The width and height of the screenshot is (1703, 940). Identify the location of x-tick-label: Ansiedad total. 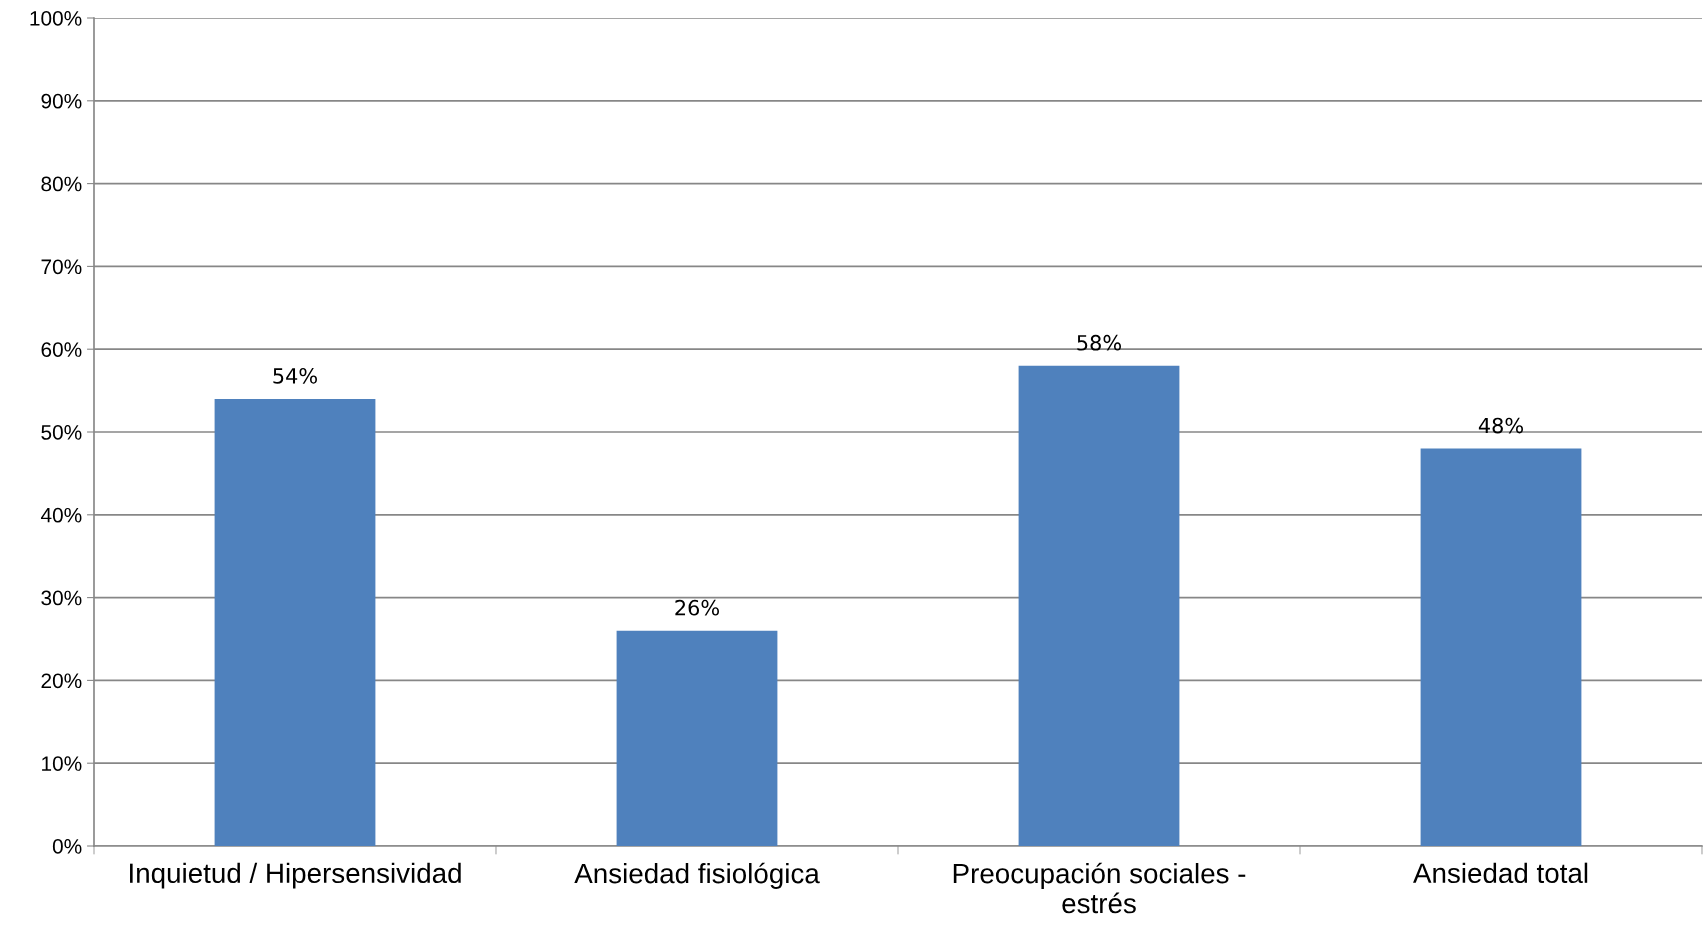
(1500, 873).